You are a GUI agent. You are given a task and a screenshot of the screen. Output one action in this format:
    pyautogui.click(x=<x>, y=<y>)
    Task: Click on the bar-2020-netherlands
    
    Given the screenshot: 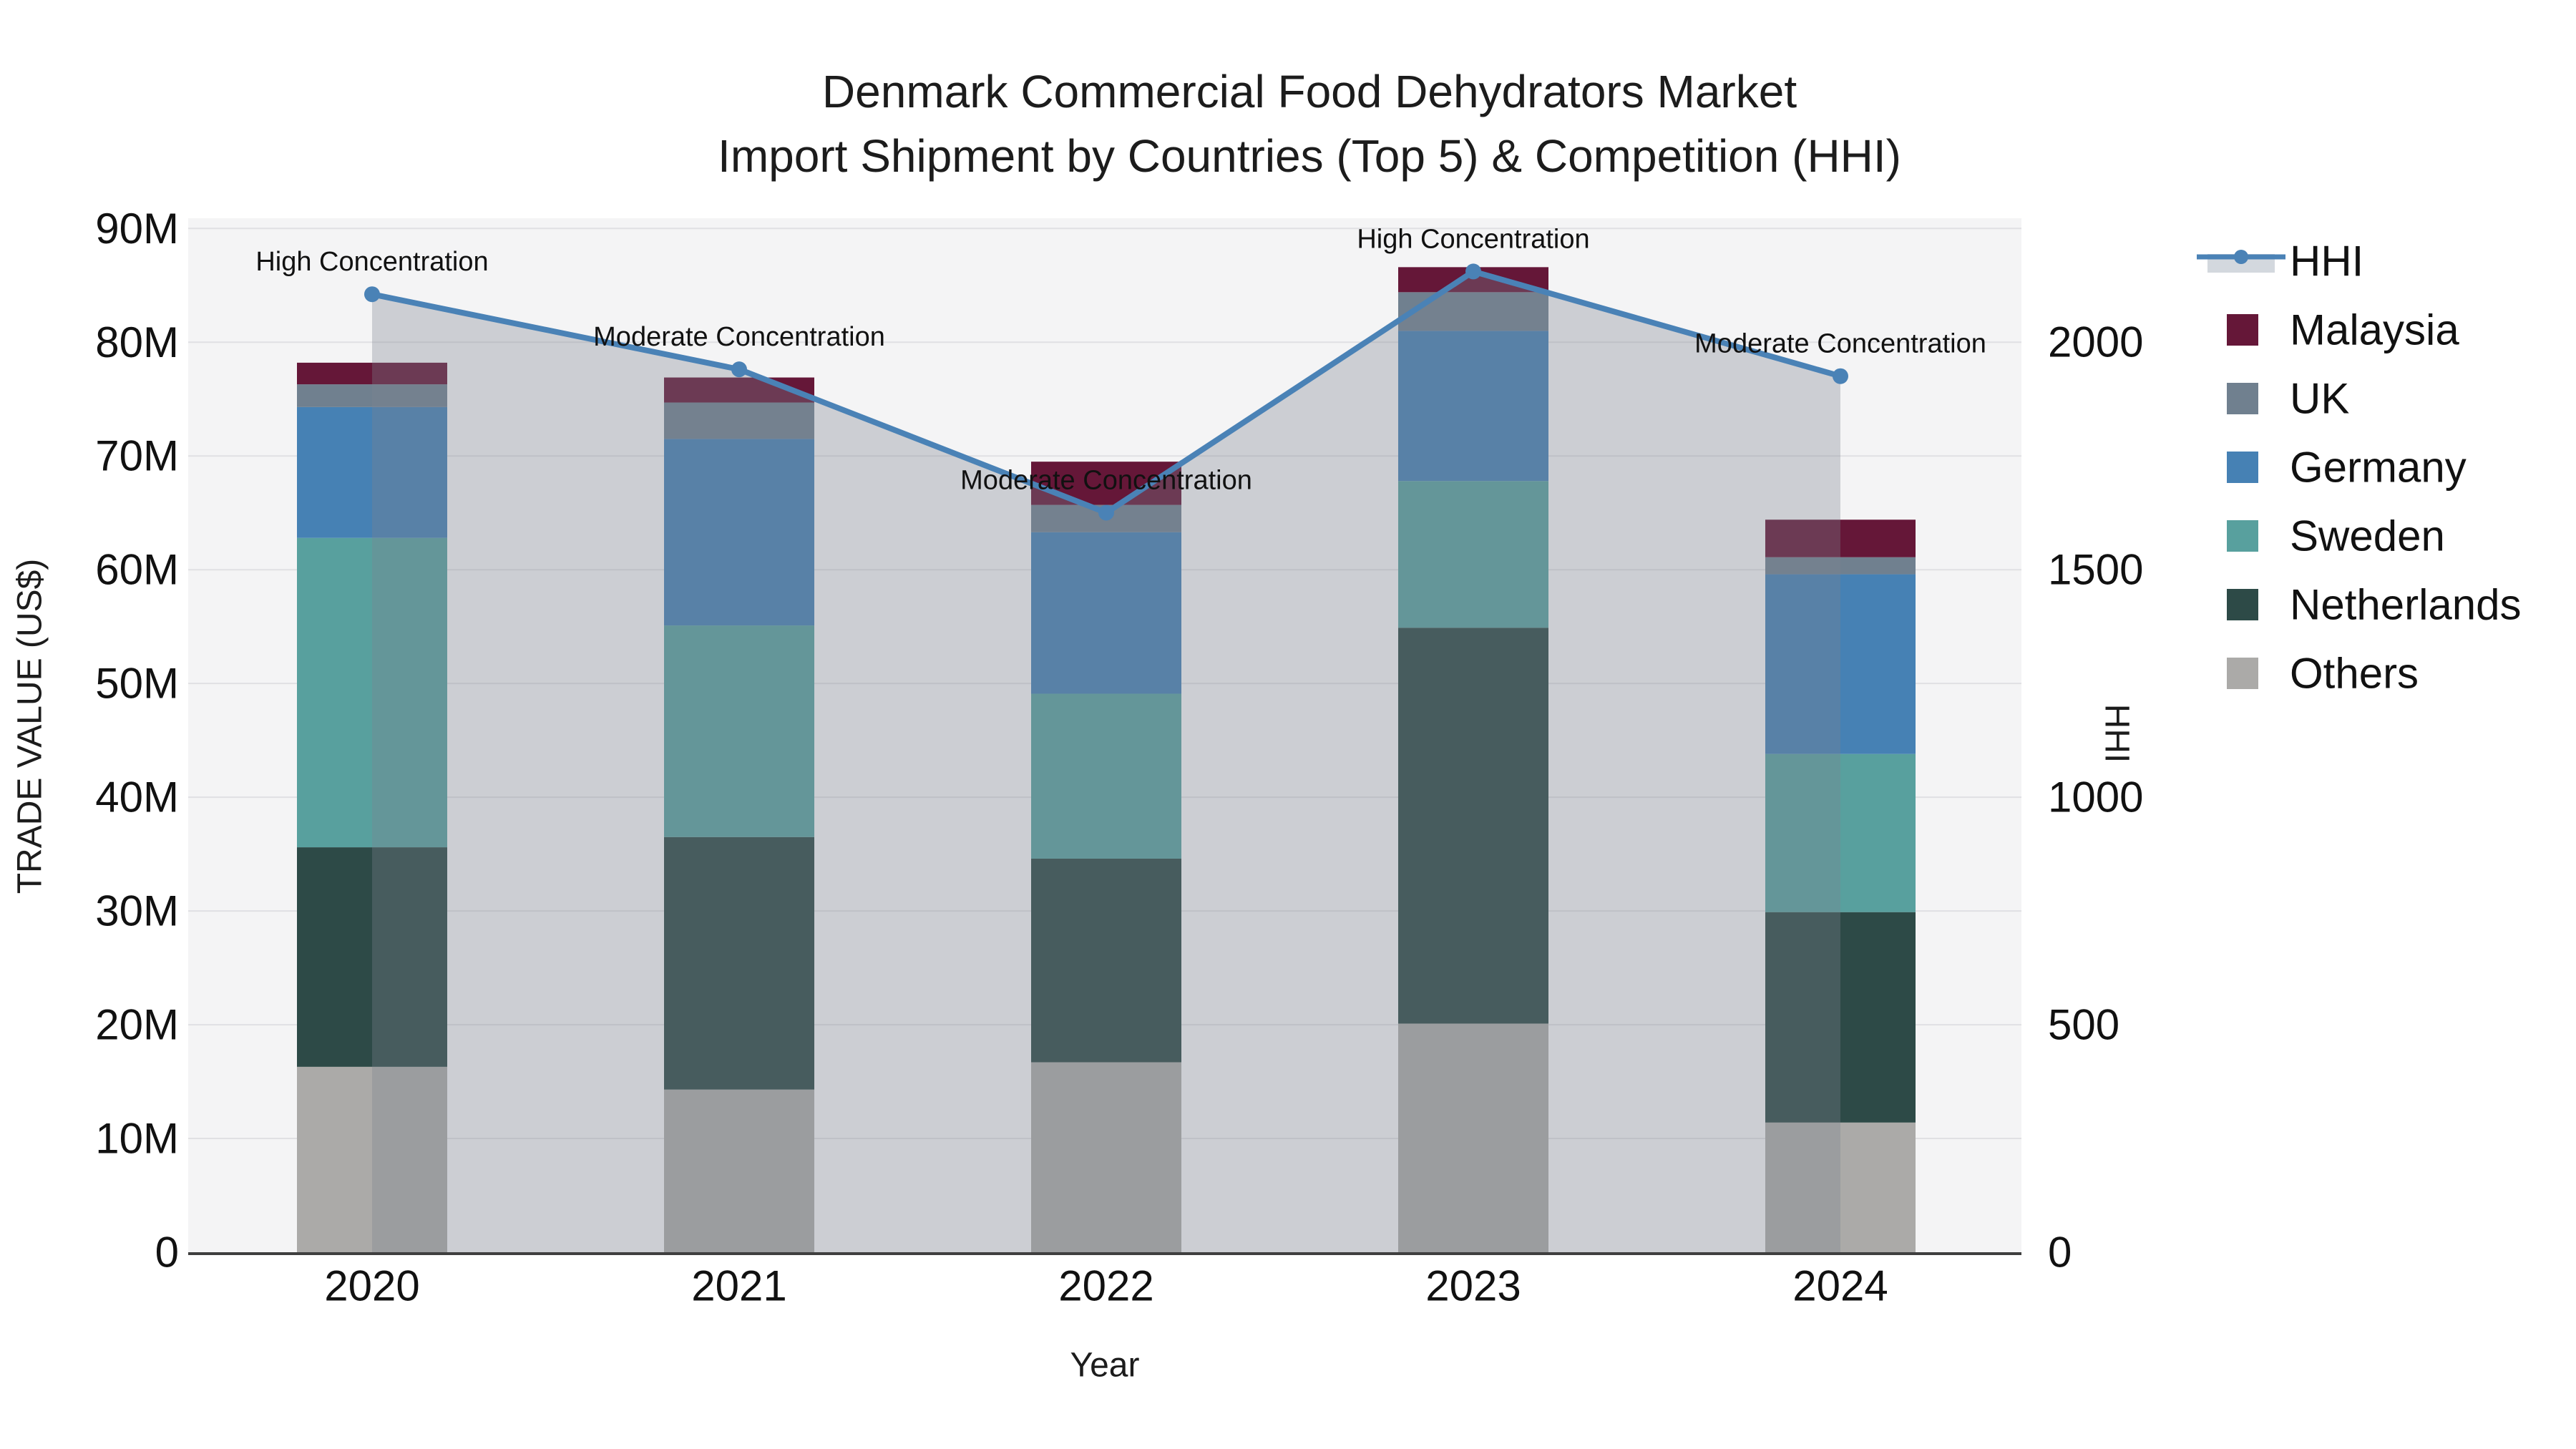 What is the action you would take?
    pyautogui.click(x=372, y=957)
    